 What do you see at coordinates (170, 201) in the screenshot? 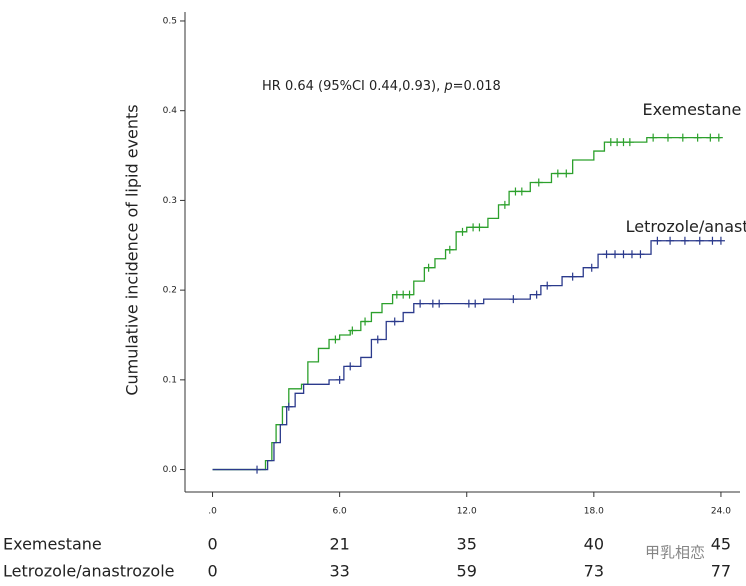
I see `y-tick-label: 0.3` at bounding box center [170, 201].